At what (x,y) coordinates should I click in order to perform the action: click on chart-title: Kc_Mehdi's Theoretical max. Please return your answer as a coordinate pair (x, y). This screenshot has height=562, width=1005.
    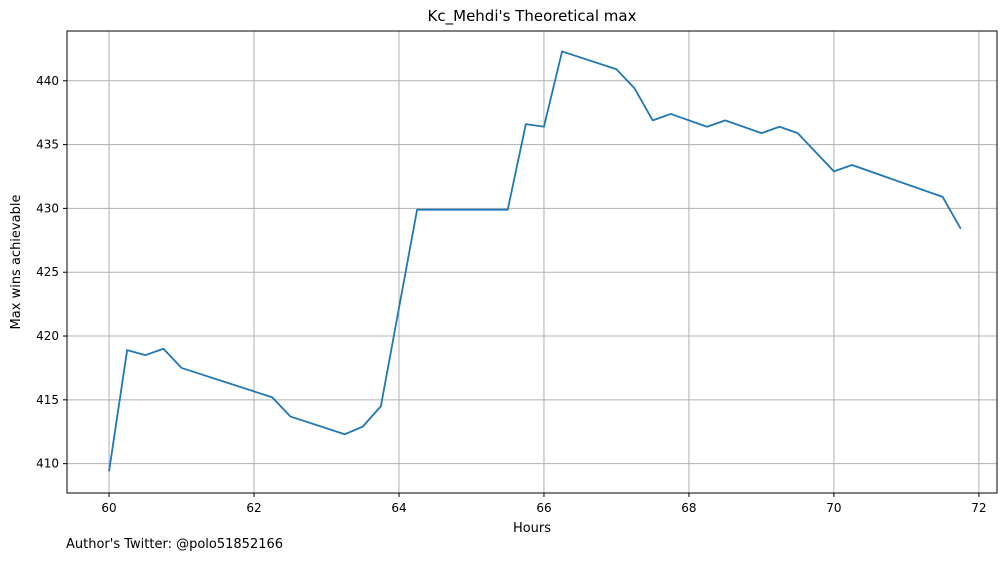
    Looking at the image, I should click on (532, 16).